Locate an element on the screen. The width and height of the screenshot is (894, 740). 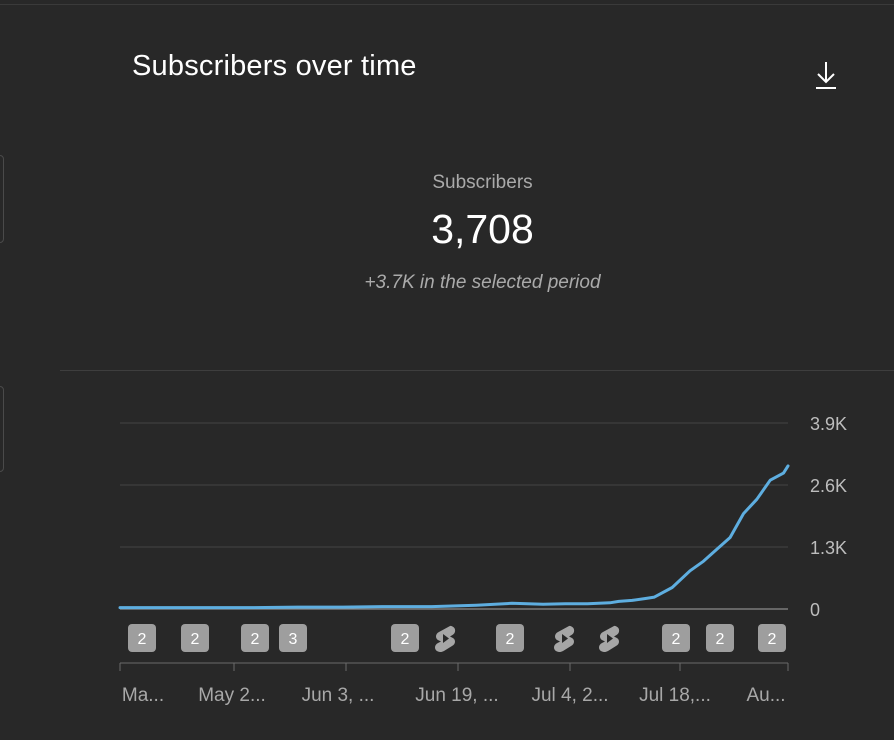
series-line is located at coordinates (454, 537).